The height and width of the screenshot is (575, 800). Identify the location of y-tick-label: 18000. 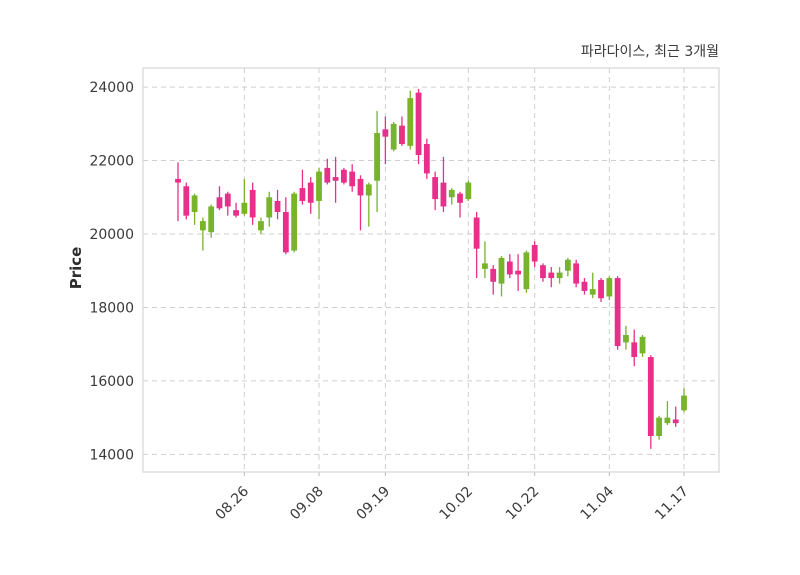
(111, 308).